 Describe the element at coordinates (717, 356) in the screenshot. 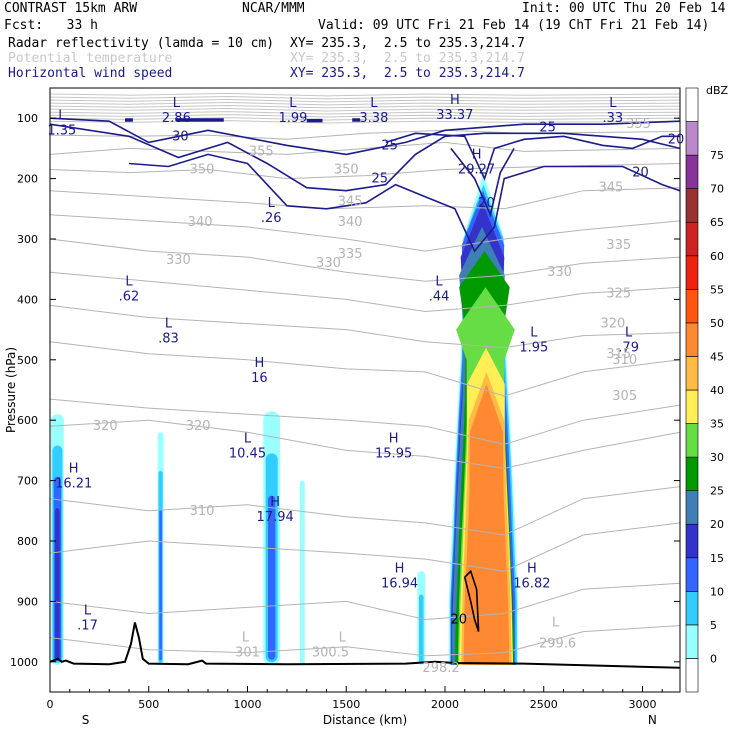

I see `colorbar-label-45: 45` at that location.